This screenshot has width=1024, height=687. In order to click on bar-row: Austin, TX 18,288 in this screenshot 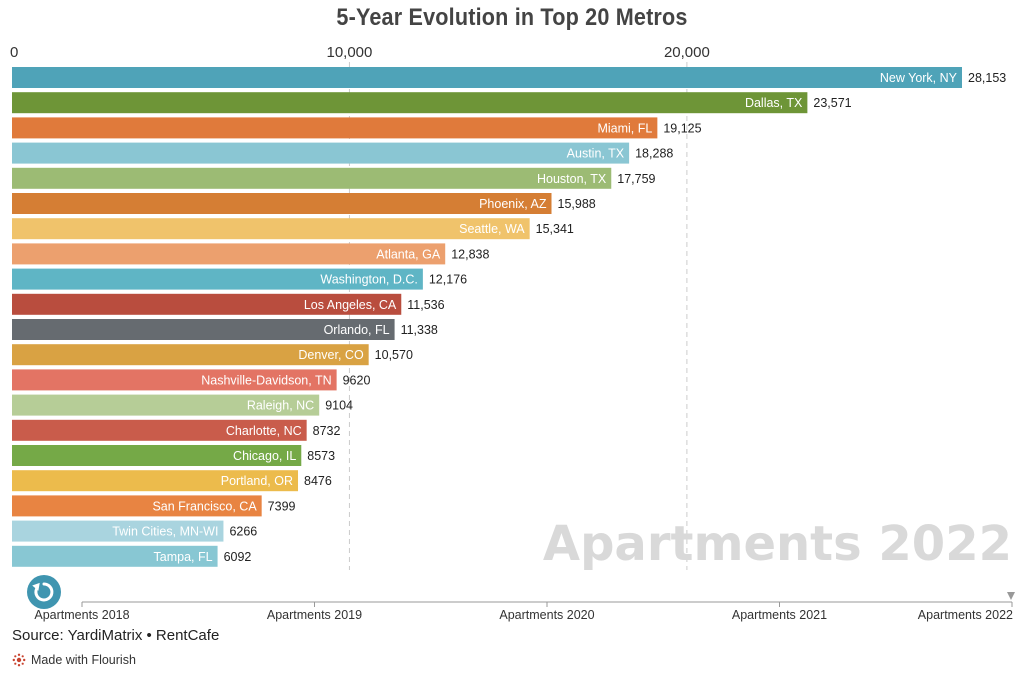, I will do `click(342, 153)`.